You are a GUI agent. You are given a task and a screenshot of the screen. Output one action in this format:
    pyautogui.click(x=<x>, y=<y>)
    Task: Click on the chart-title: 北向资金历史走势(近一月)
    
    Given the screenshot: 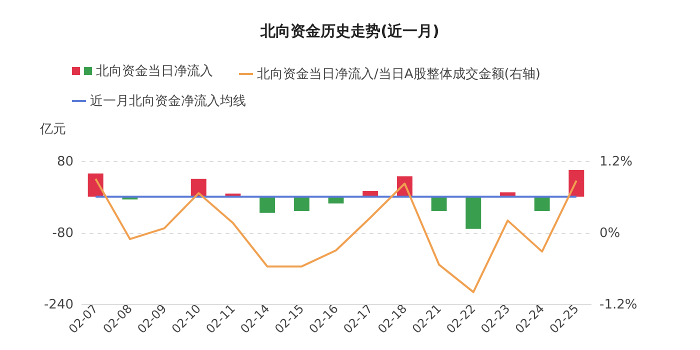 What is the action you would take?
    pyautogui.click(x=349, y=31)
    